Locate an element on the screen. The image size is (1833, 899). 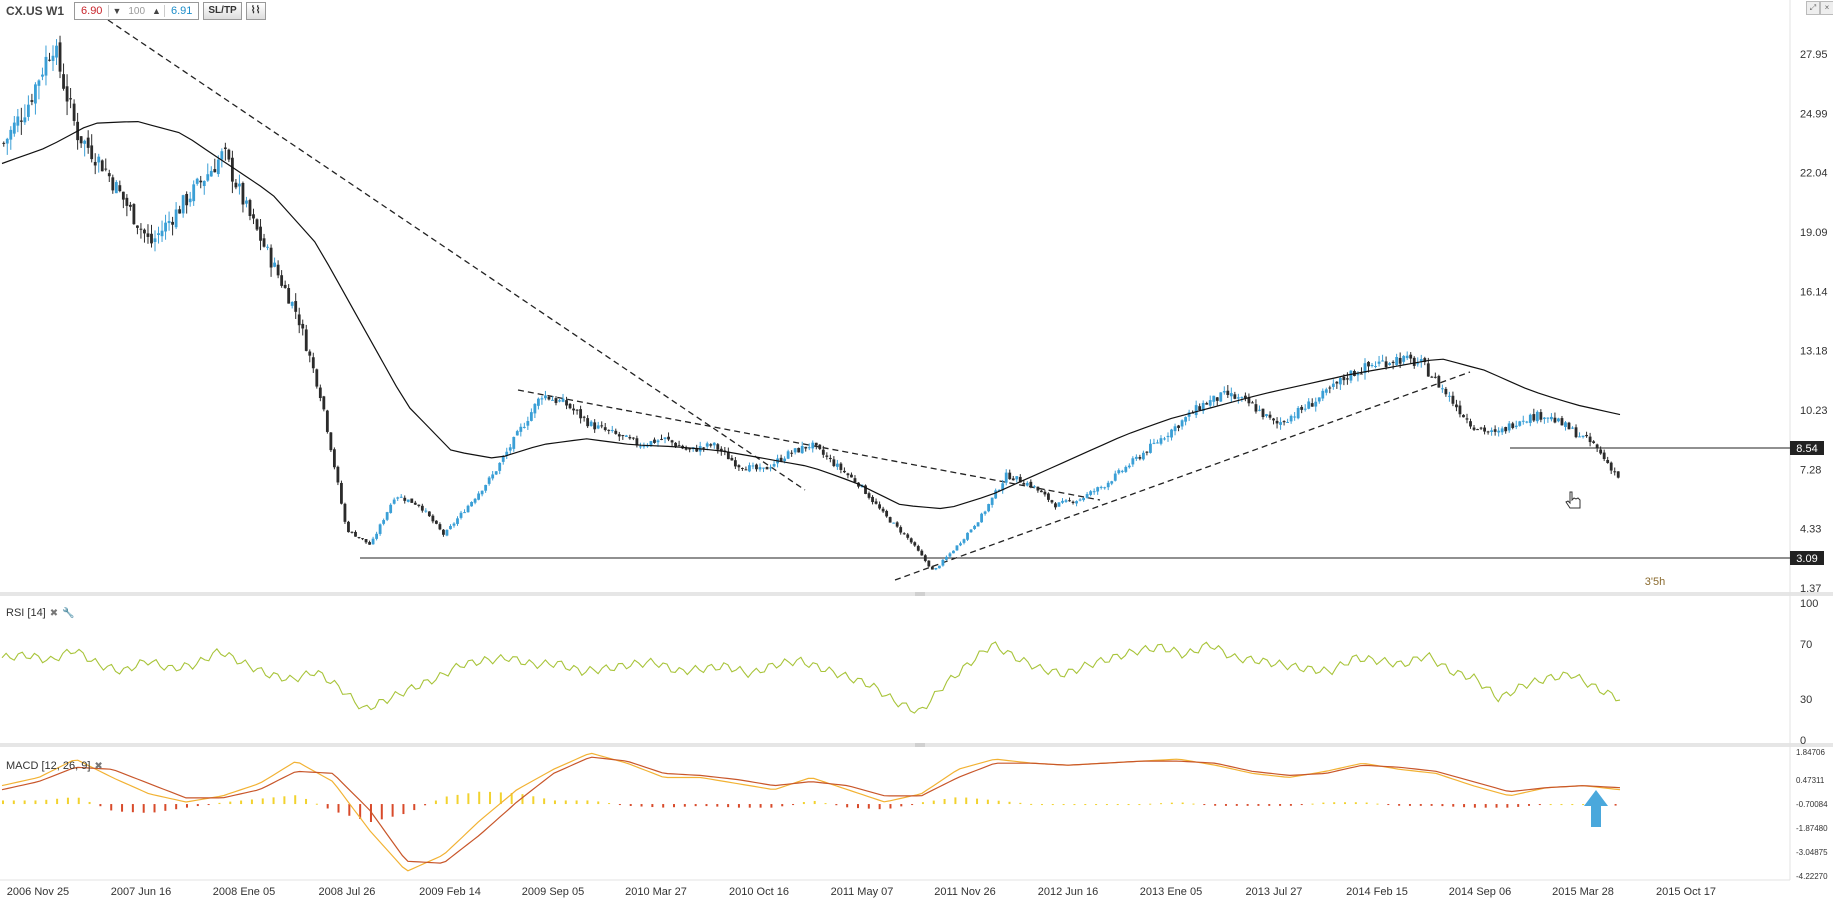
price-tick-label: 1.37 is located at coordinates (1810, 589).